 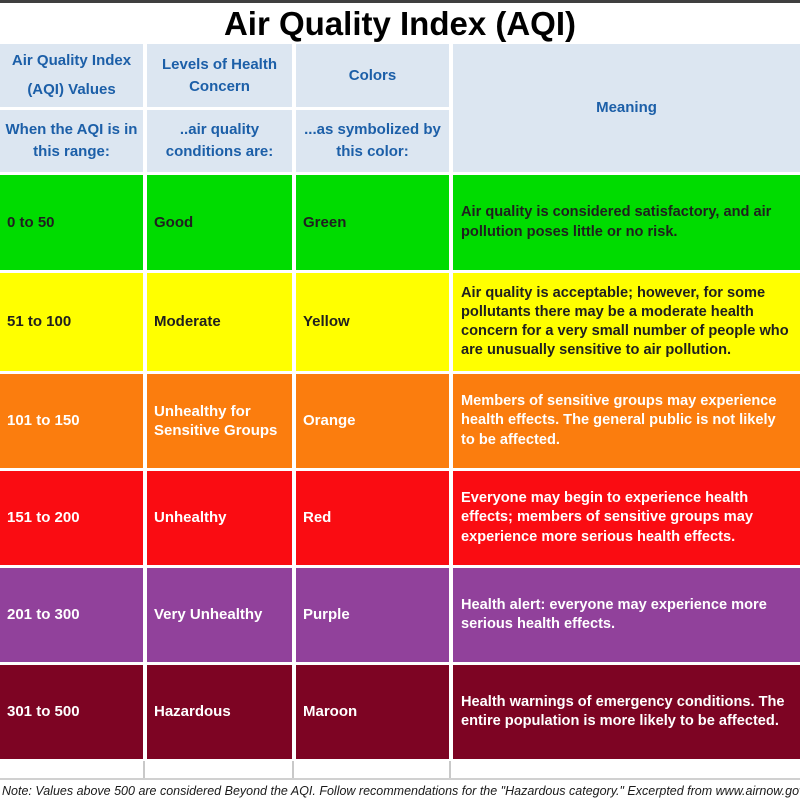 I want to click on aqi-range-cell: 201 to 300, so click(x=71, y=615).